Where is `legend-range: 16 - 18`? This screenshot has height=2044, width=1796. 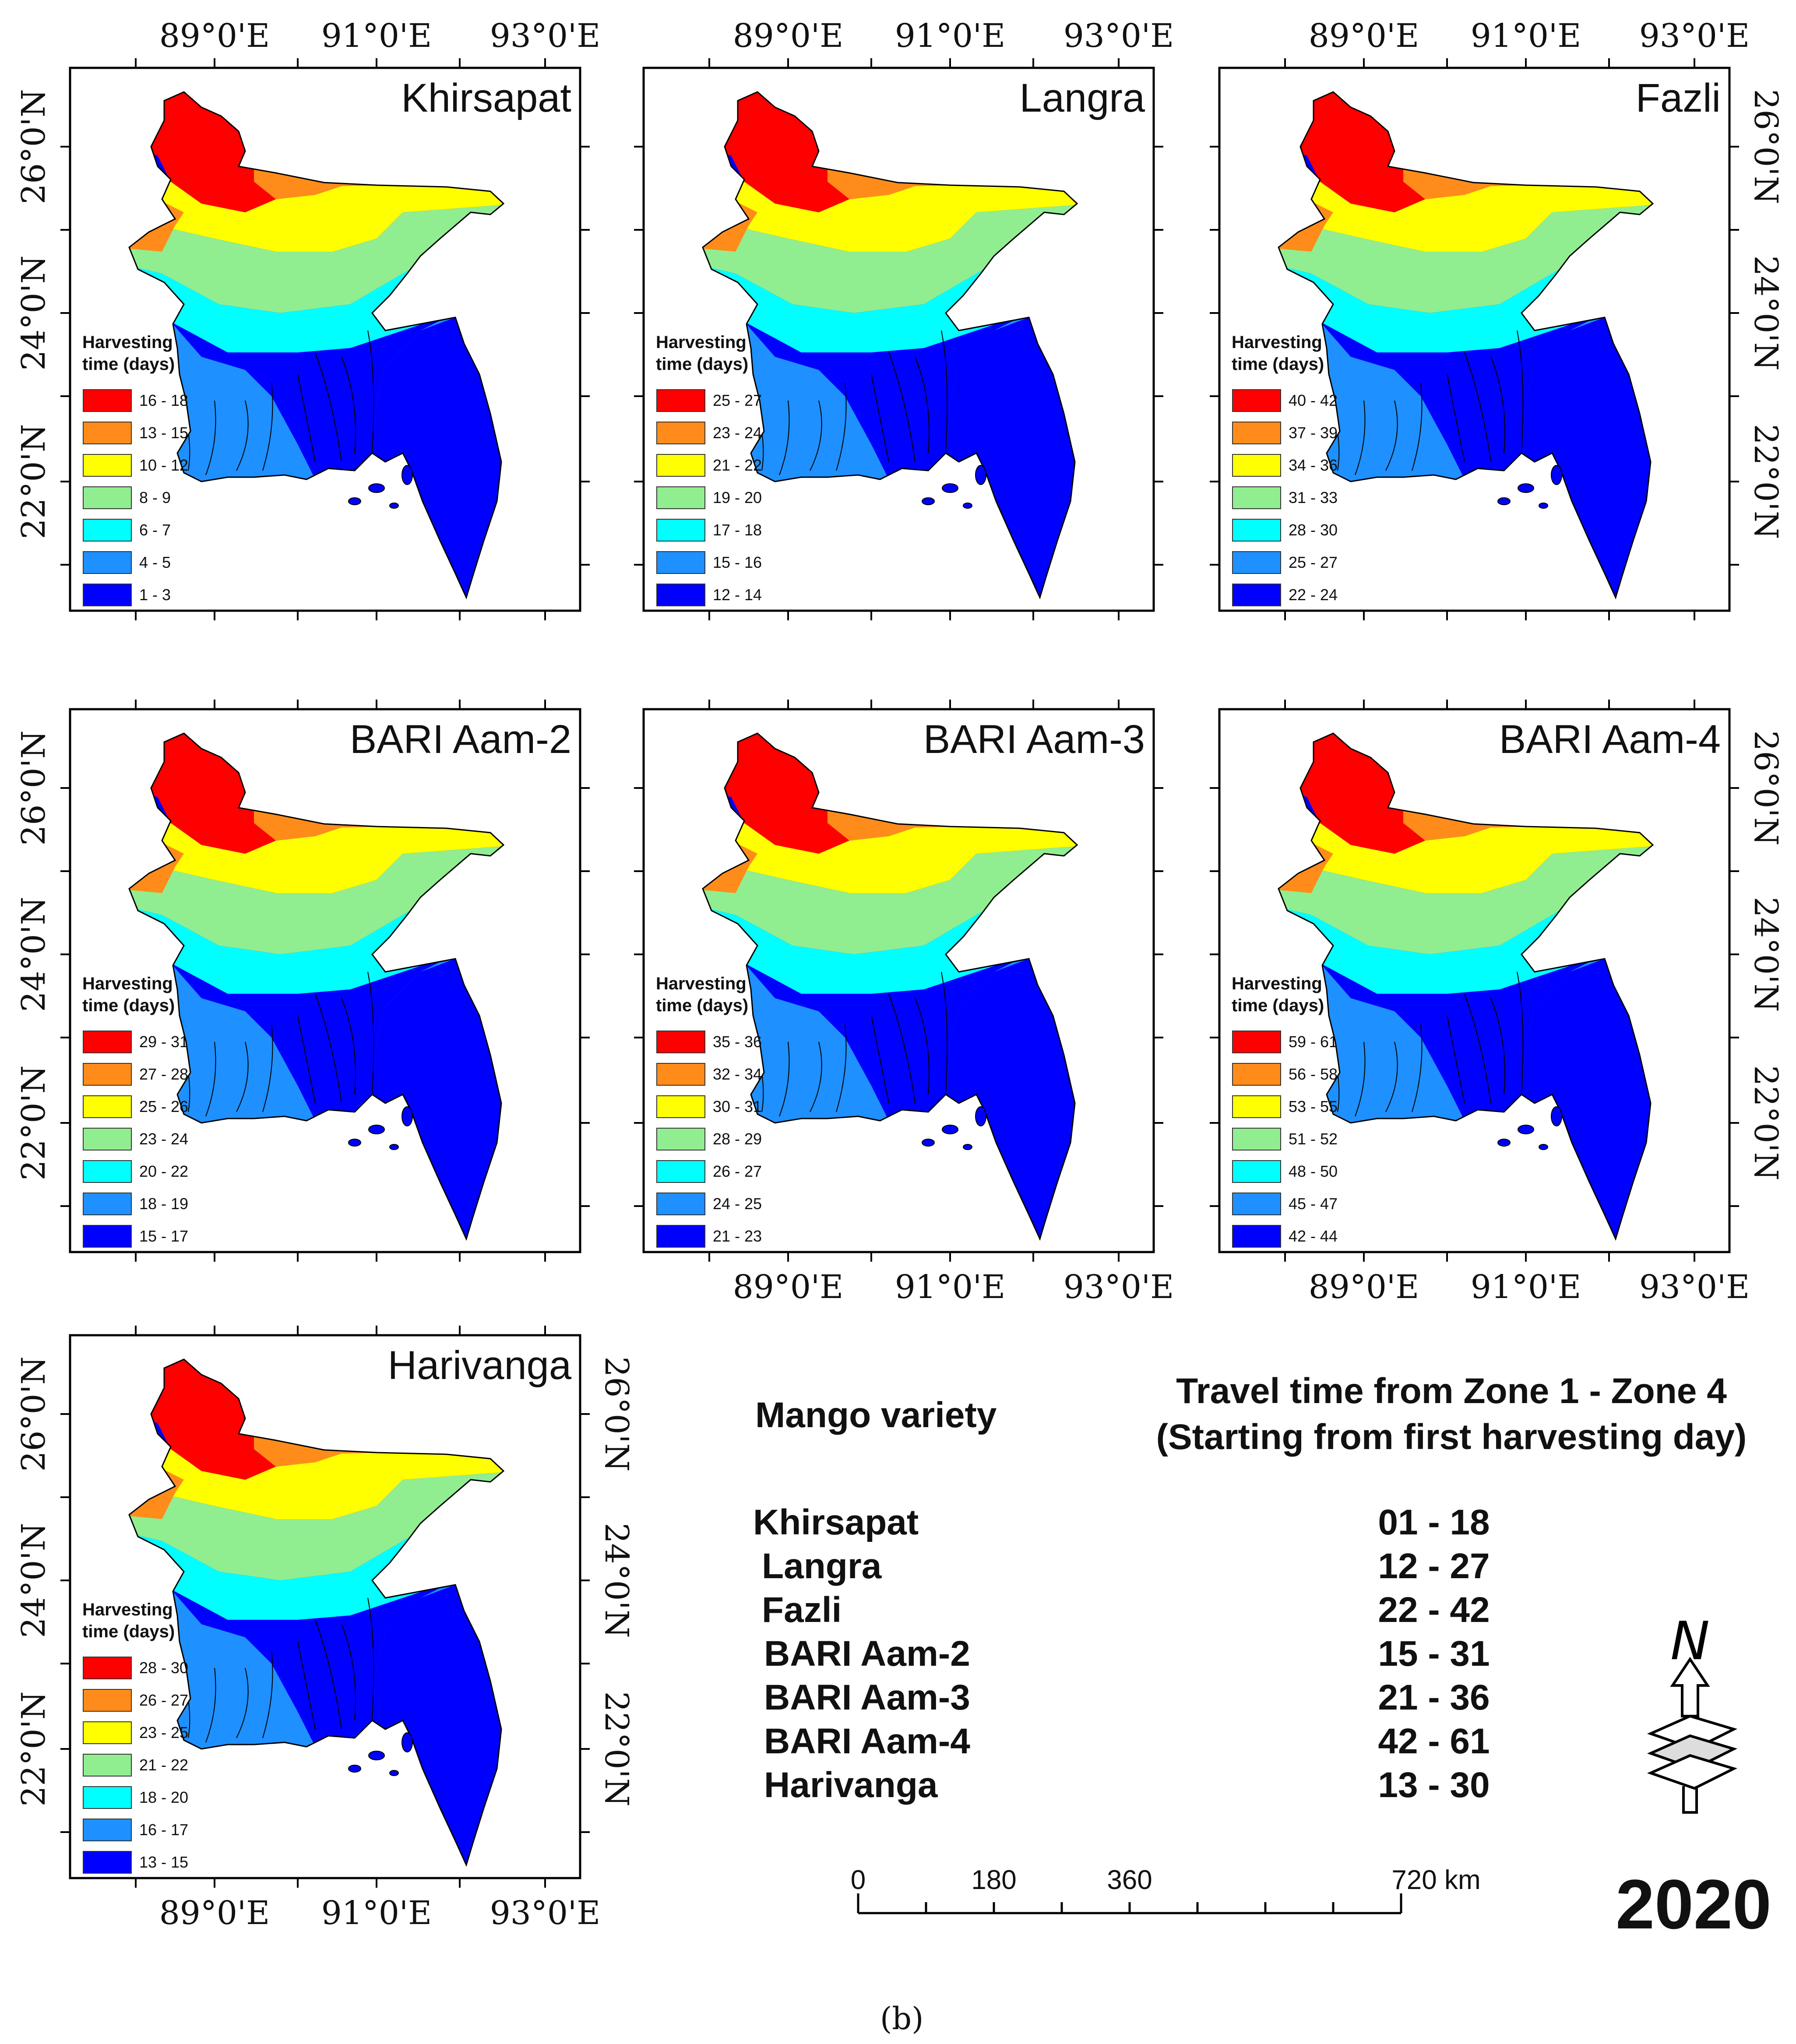 legend-range: 16 - 18 is located at coordinates (163, 400).